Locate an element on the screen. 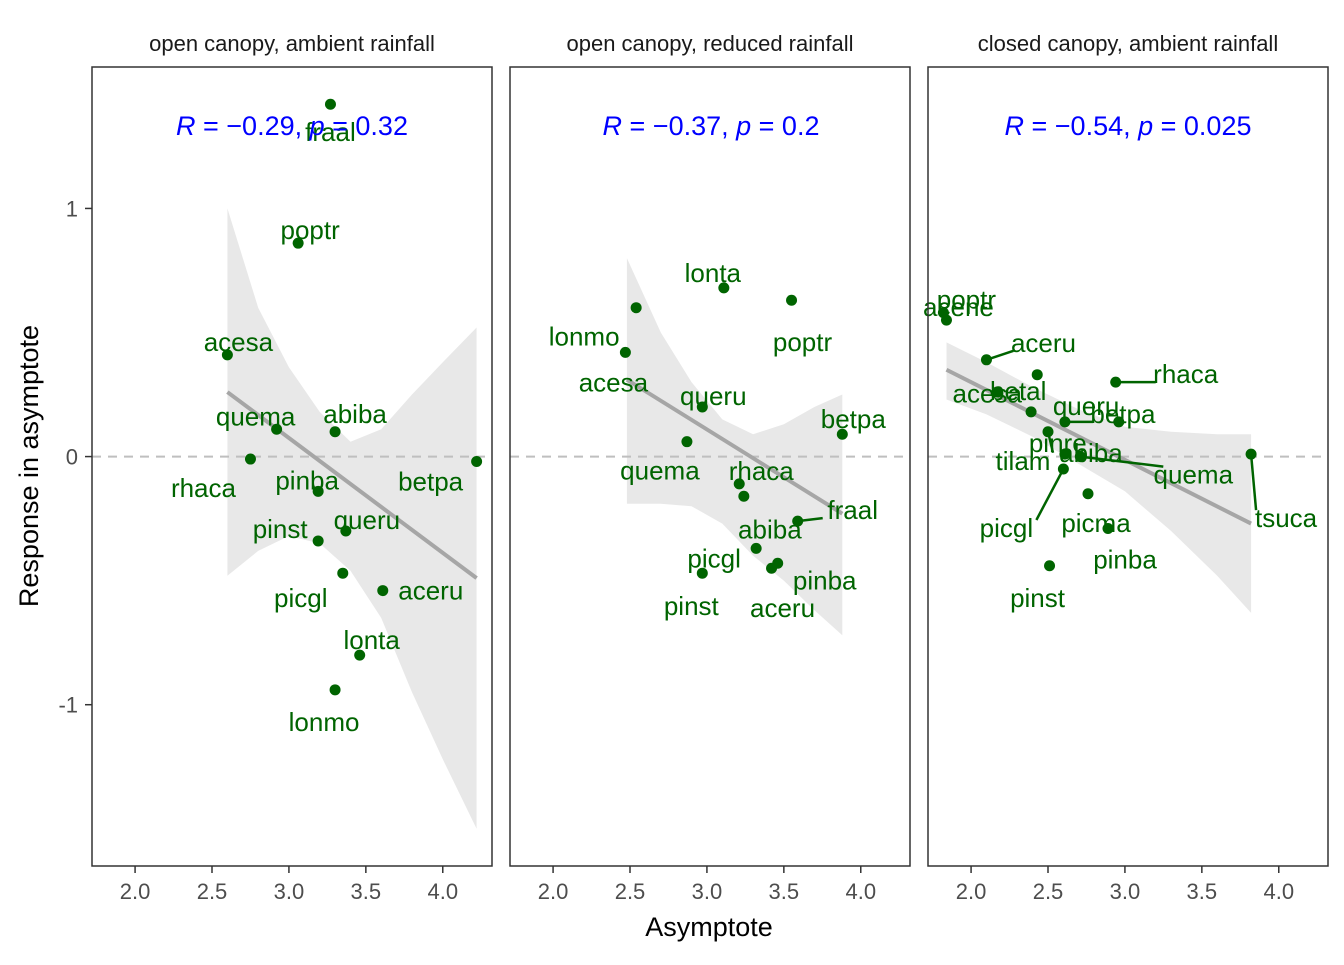 This screenshot has height=965, width=1344. correlation-annotation: R = −0.37, p = 0.2 is located at coordinates (711, 126).